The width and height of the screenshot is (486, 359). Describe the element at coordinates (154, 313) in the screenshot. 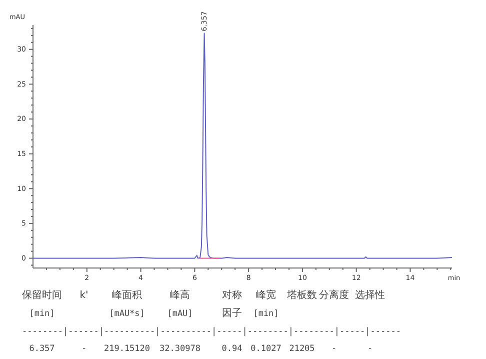

I see `text: [min] [mAU*s] [mAU] 因子 [min]` at that location.